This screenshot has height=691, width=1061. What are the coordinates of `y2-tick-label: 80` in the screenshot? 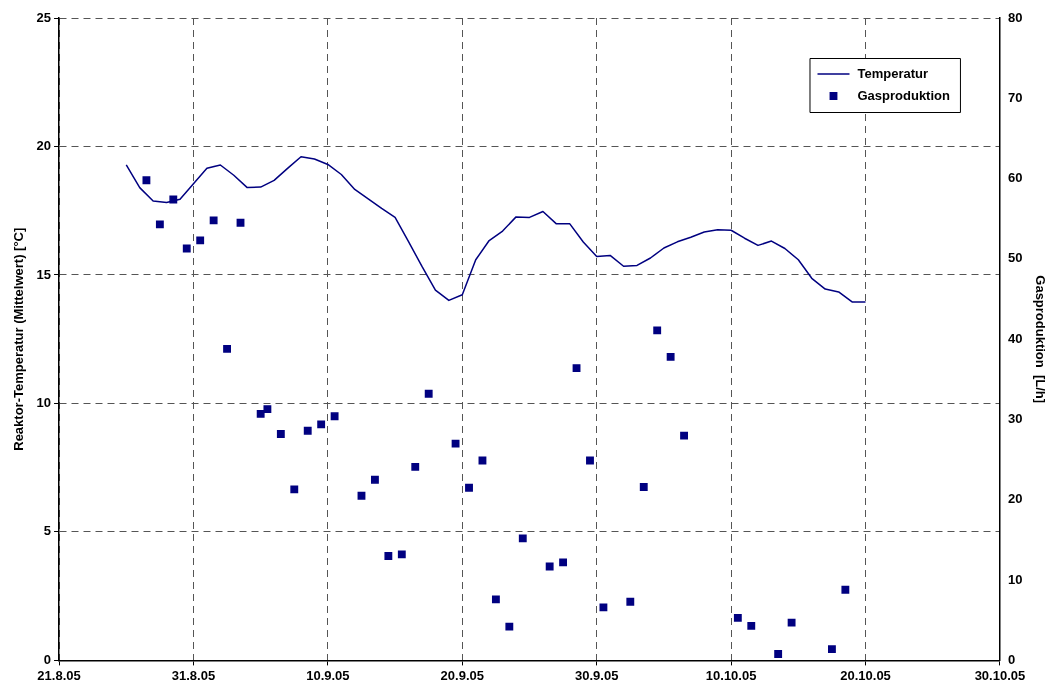 It's located at (1015, 17).